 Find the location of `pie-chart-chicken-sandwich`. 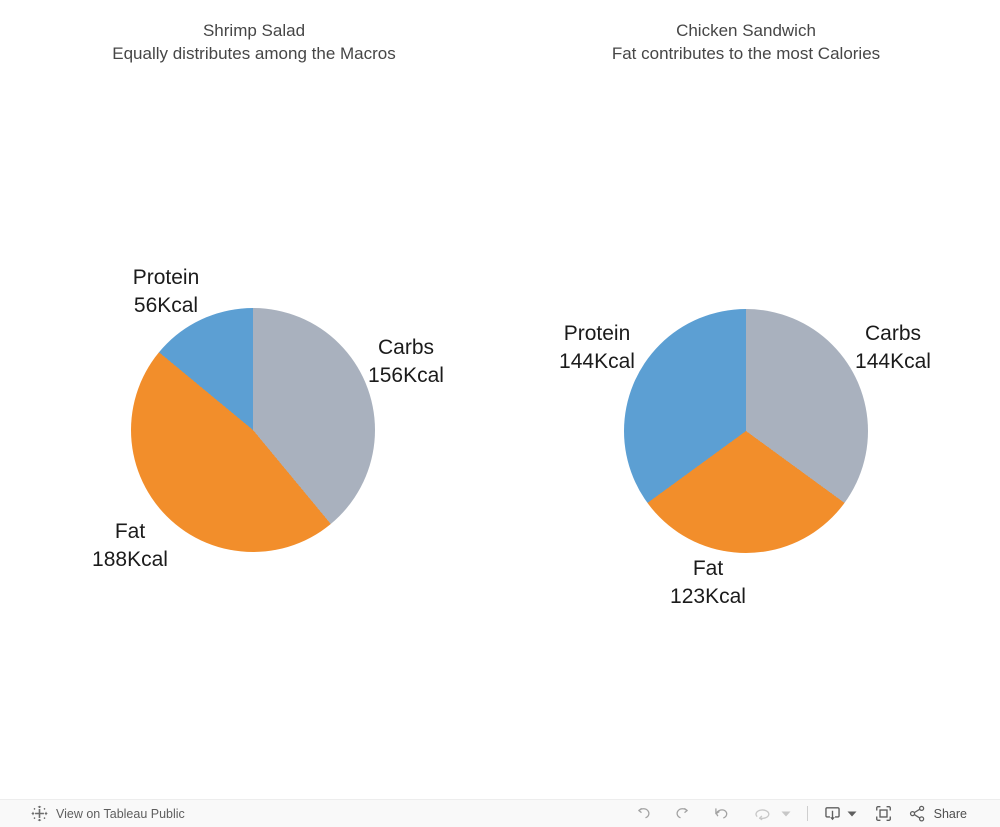

pie-chart-chicken-sandwich is located at coordinates (746, 431).